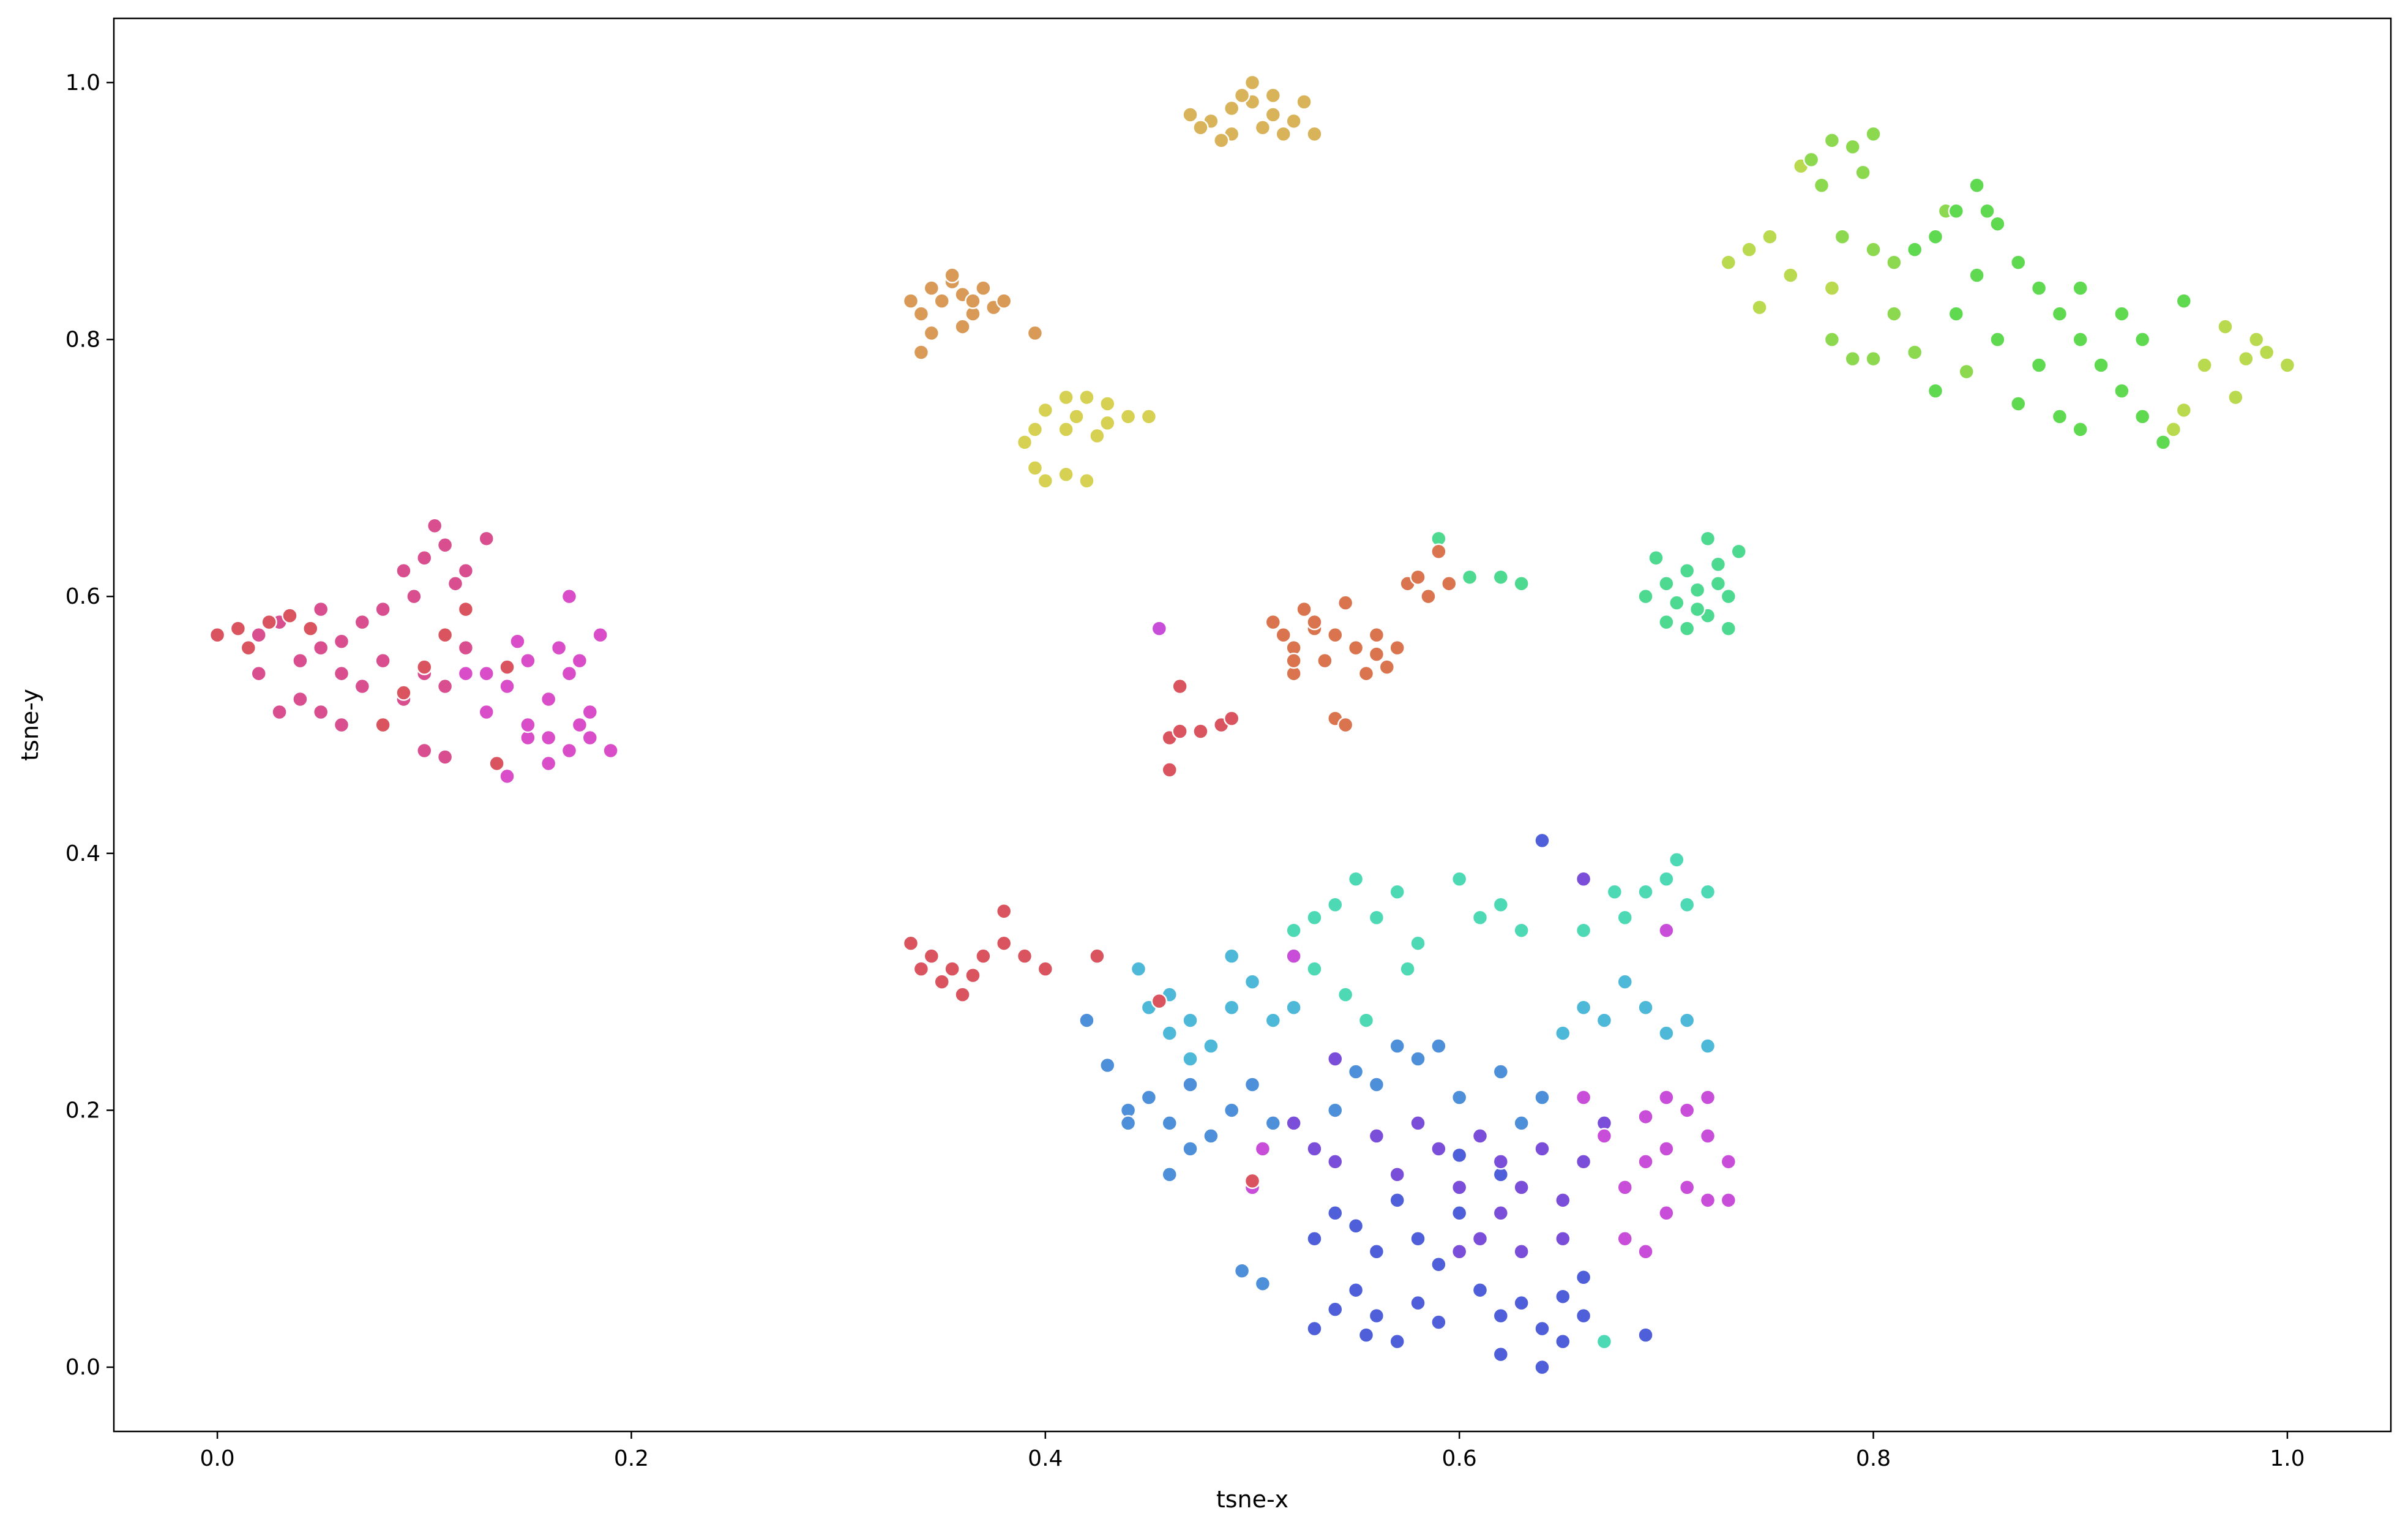  What do you see at coordinates (2287, 1458) in the screenshot?
I see `x-tick-label: 1.0` at bounding box center [2287, 1458].